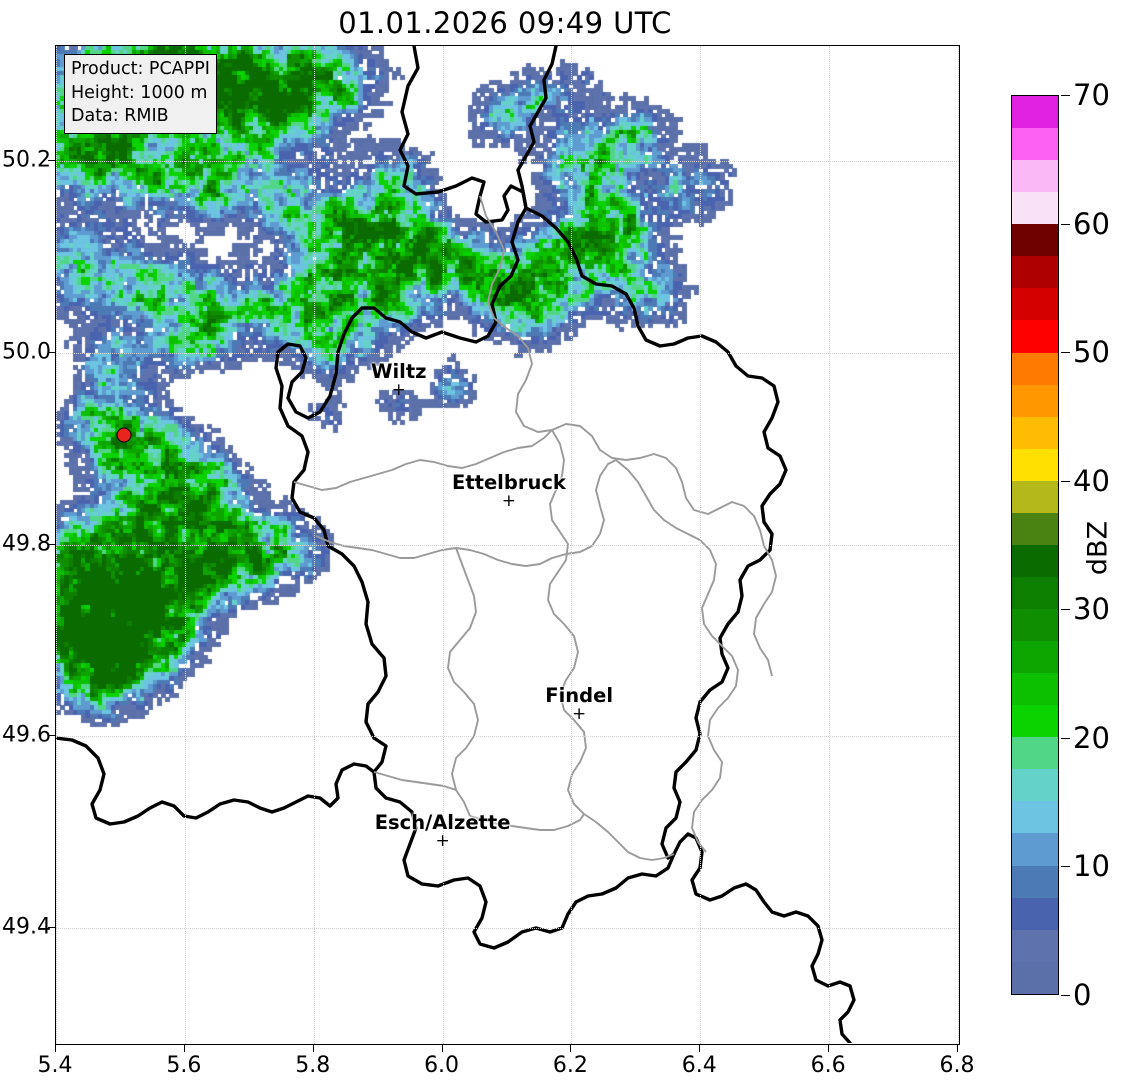 This screenshot has height=1084, width=1145. Describe the element at coordinates (26, 352) in the screenshot. I see `y-axis-tick-label: 50.0` at that location.